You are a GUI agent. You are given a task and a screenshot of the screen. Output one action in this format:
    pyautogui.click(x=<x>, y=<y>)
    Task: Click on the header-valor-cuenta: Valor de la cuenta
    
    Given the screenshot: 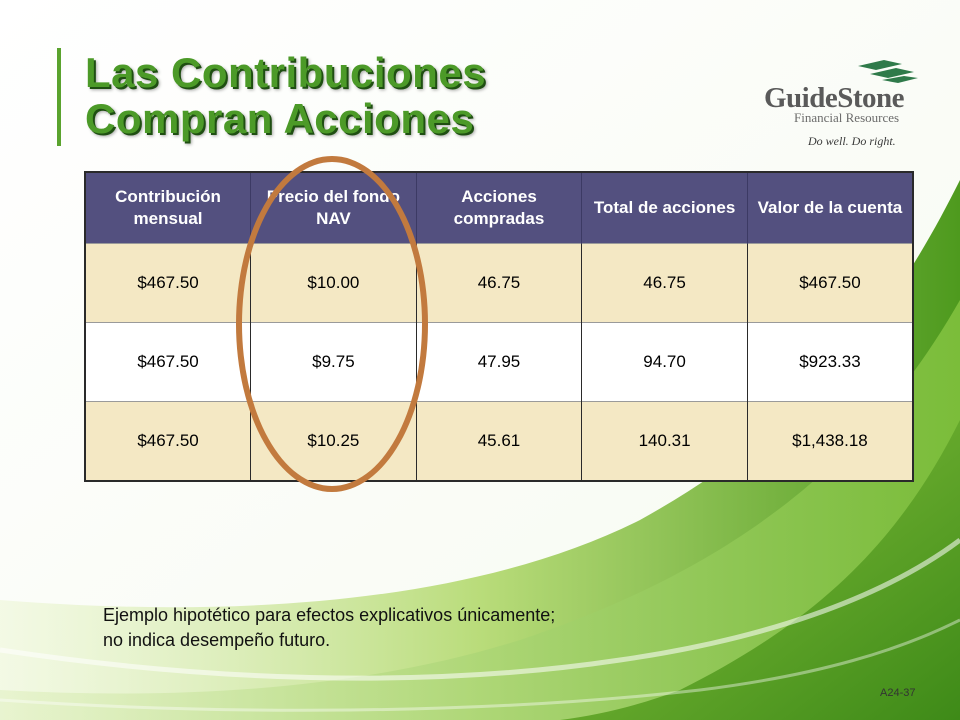 What is the action you would take?
    pyautogui.click(x=830, y=208)
    